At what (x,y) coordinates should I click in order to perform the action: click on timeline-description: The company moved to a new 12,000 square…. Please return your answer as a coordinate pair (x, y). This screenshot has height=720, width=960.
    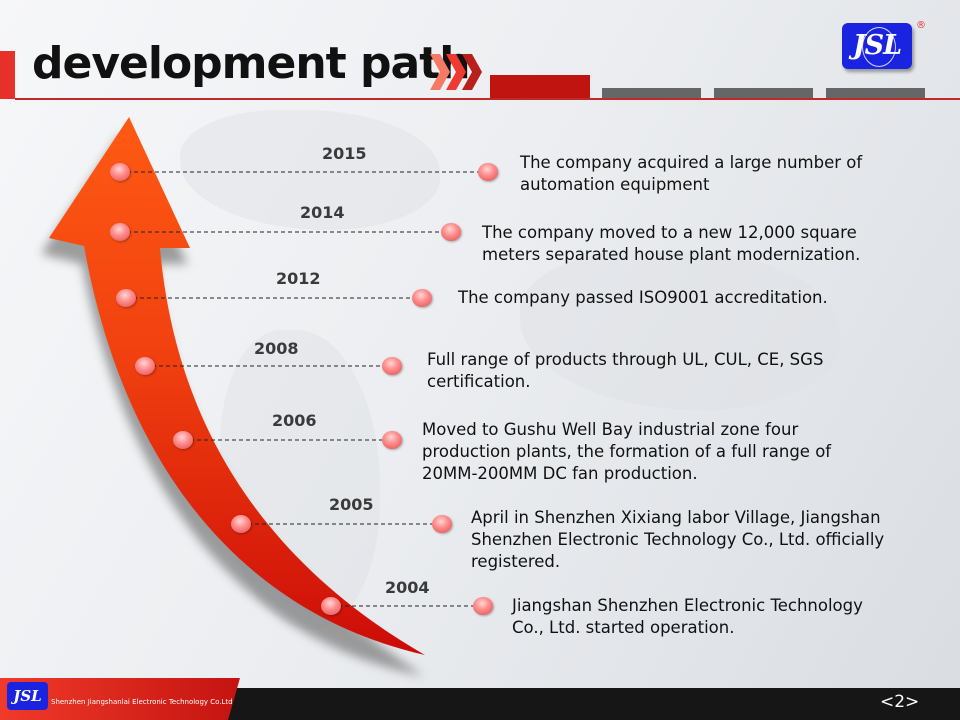
    Looking at the image, I should click on (671, 244).